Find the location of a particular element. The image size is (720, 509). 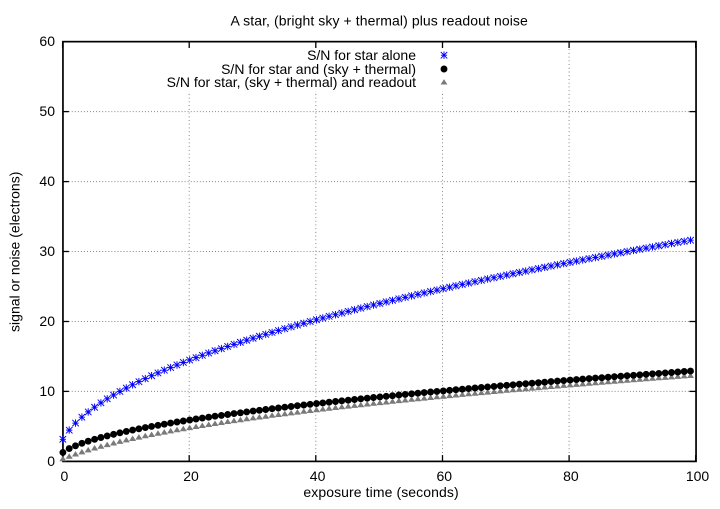

svg-text: 100 is located at coordinates (698, 476).